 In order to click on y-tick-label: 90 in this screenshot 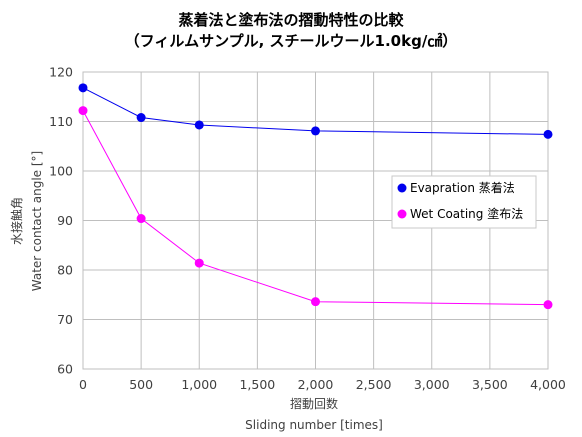, I will do `click(65, 220)`.